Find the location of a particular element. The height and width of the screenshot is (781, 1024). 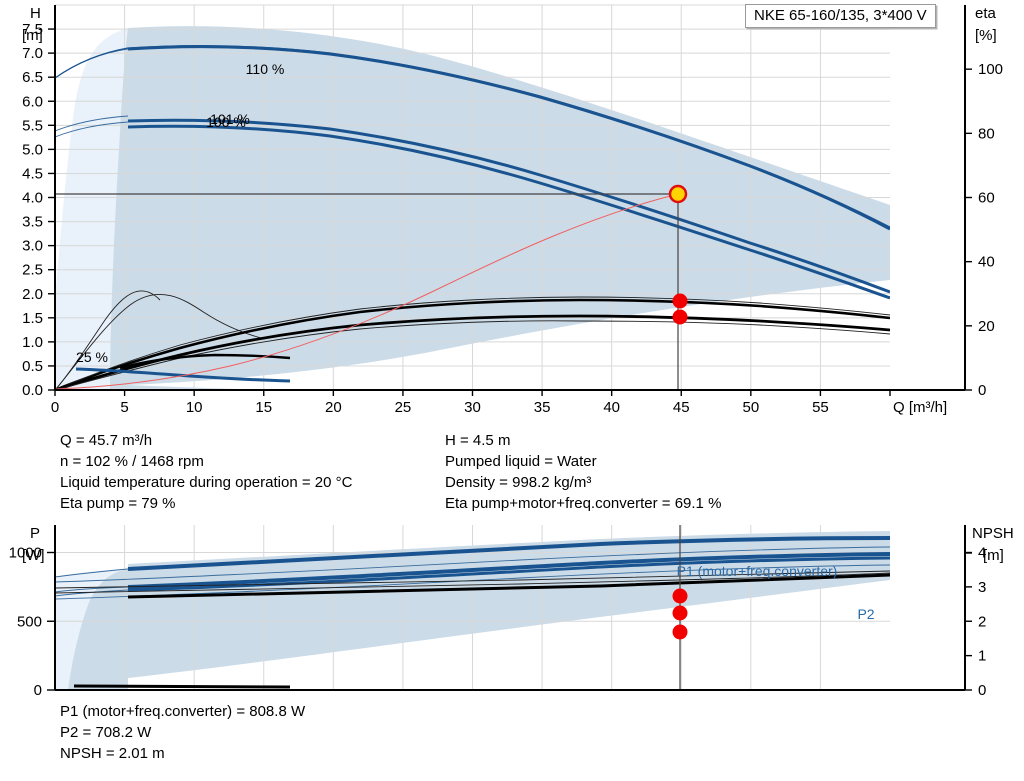

power-curve-label-1: P2 is located at coordinates (865, 614).